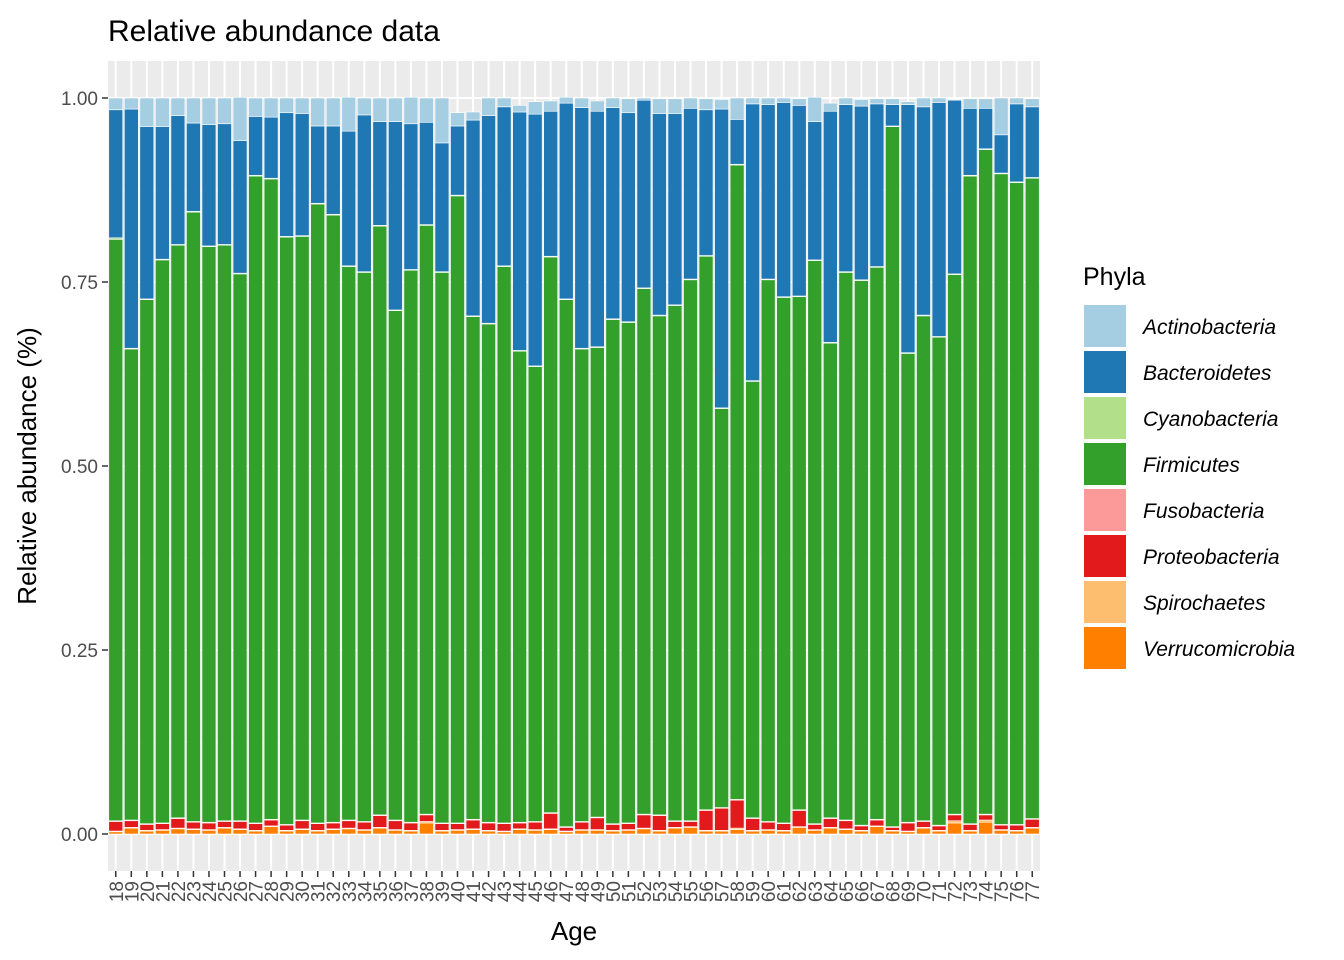 The width and height of the screenshot is (1344, 960). What do you see at coordinates (800, 891) in the screenshot?
I see `x-tick-label: 62` at bounding box center [800, 891].